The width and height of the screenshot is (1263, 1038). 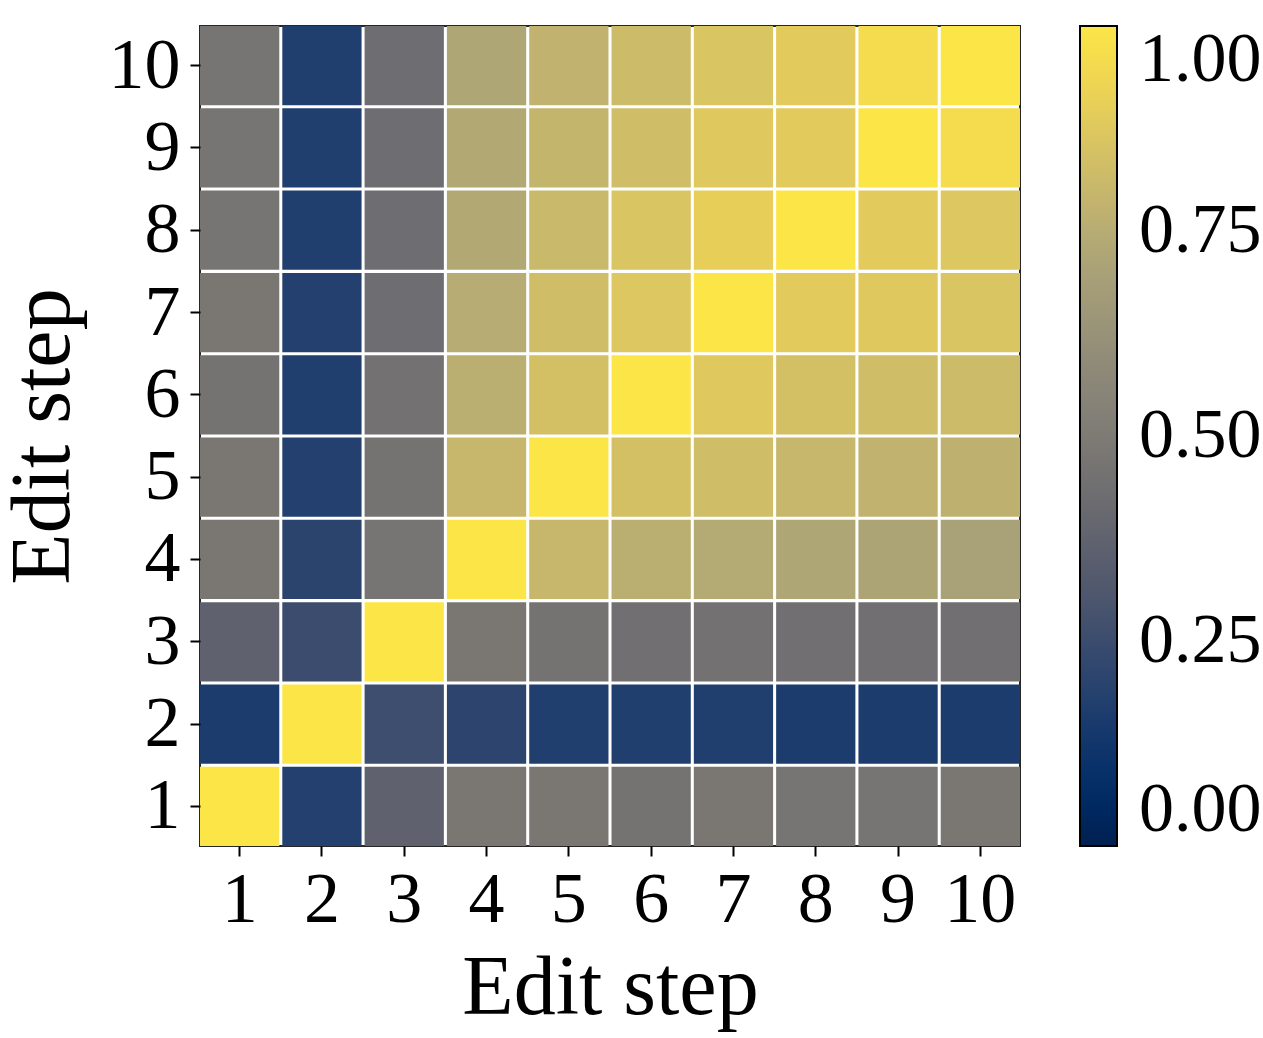 I want to click on y-axis-title: Edit step, so click(x=43, y=436).